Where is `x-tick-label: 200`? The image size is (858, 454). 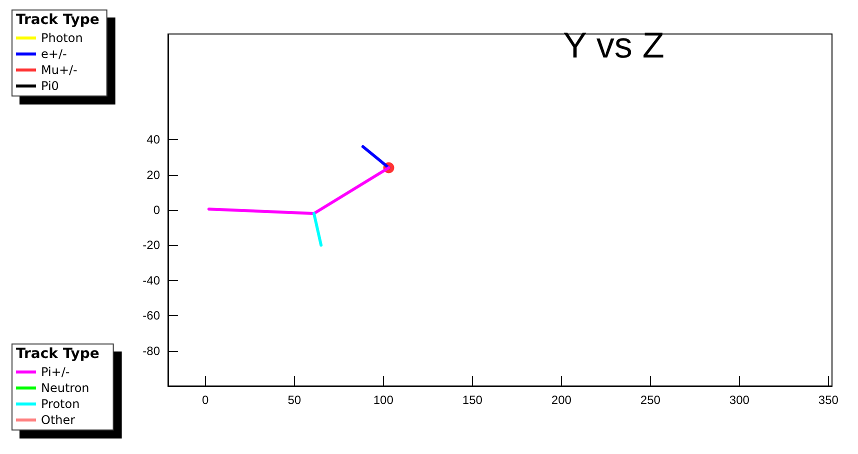 x-tick-label: 200 is located at coordinates (561, 400).